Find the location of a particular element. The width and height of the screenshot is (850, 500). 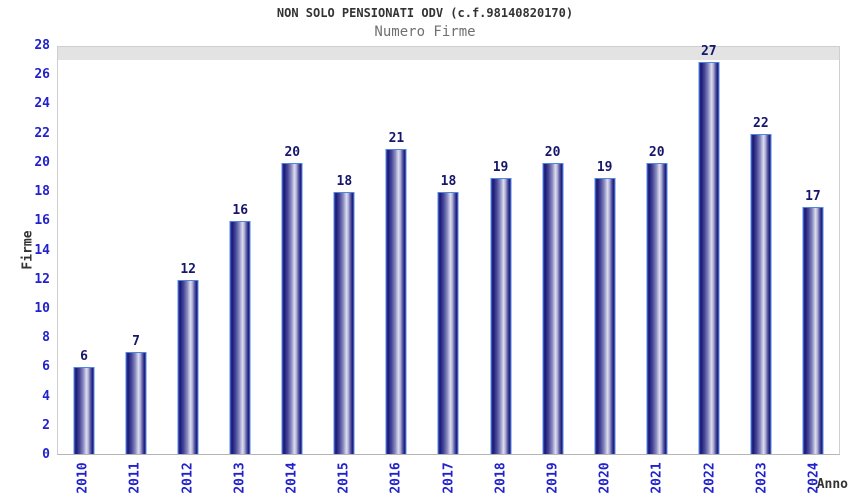

bar-column-2017: 18 is located at coordinates (448, 250).